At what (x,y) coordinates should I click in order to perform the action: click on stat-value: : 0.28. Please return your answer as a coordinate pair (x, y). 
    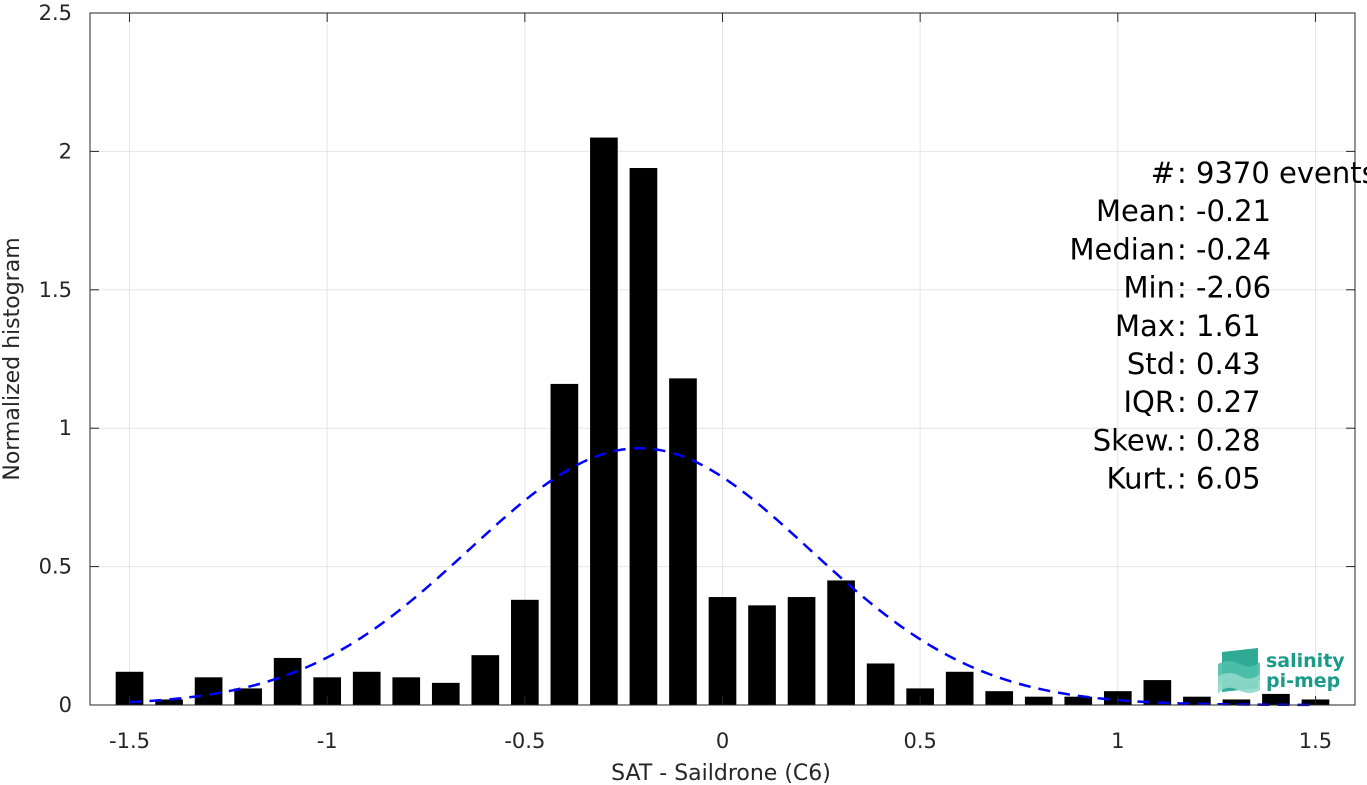
    Looking at the image, I should click on (1219, 440).